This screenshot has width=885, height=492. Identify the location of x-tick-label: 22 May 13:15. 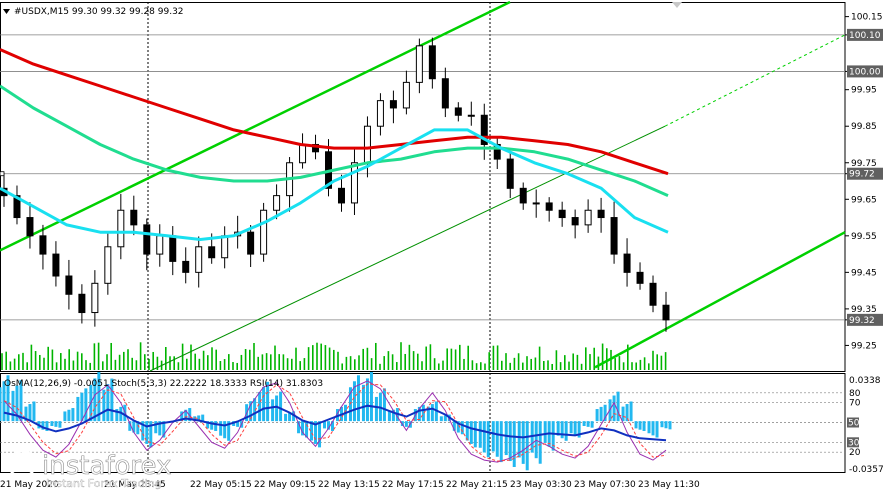
(349, 485).